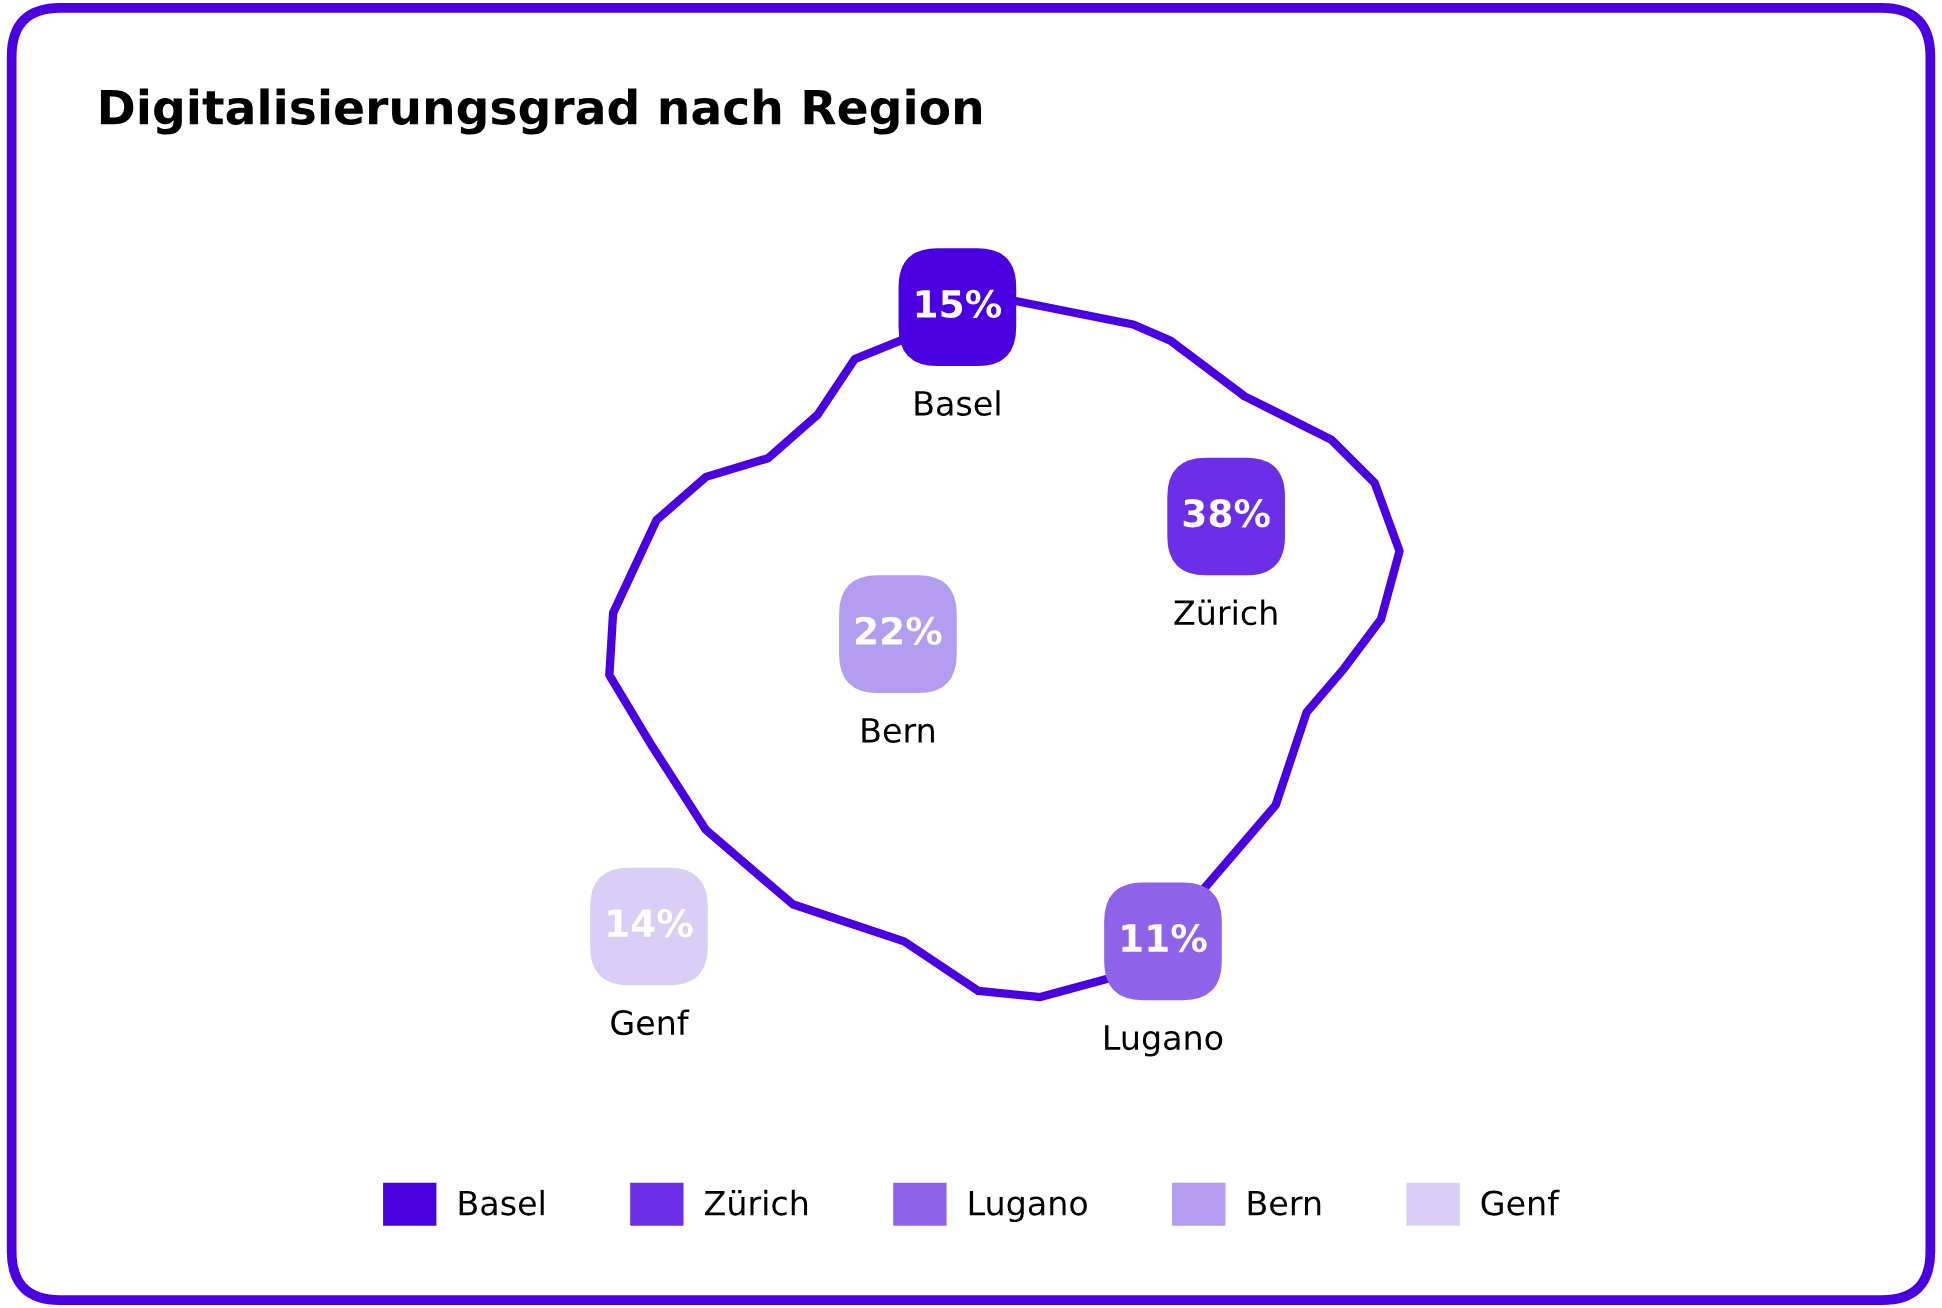 The height and width of the screenshot is (1308, 1942). Describe the element at coordinates (501, 1202) in the screenshot. I see `legend-label: Basel` at that location.